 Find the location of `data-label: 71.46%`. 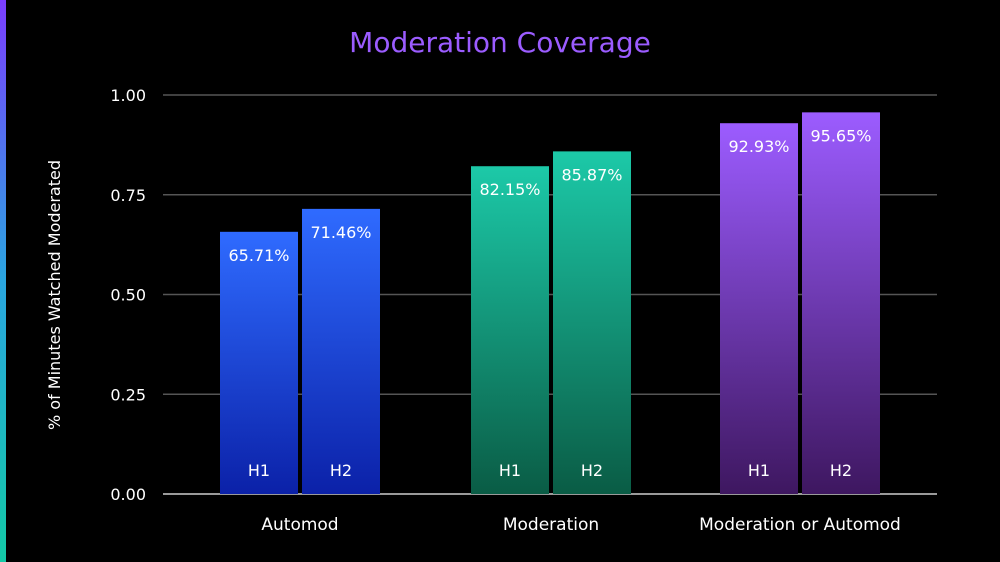

data-label: 71.46% is located at coordinates (340, 232).